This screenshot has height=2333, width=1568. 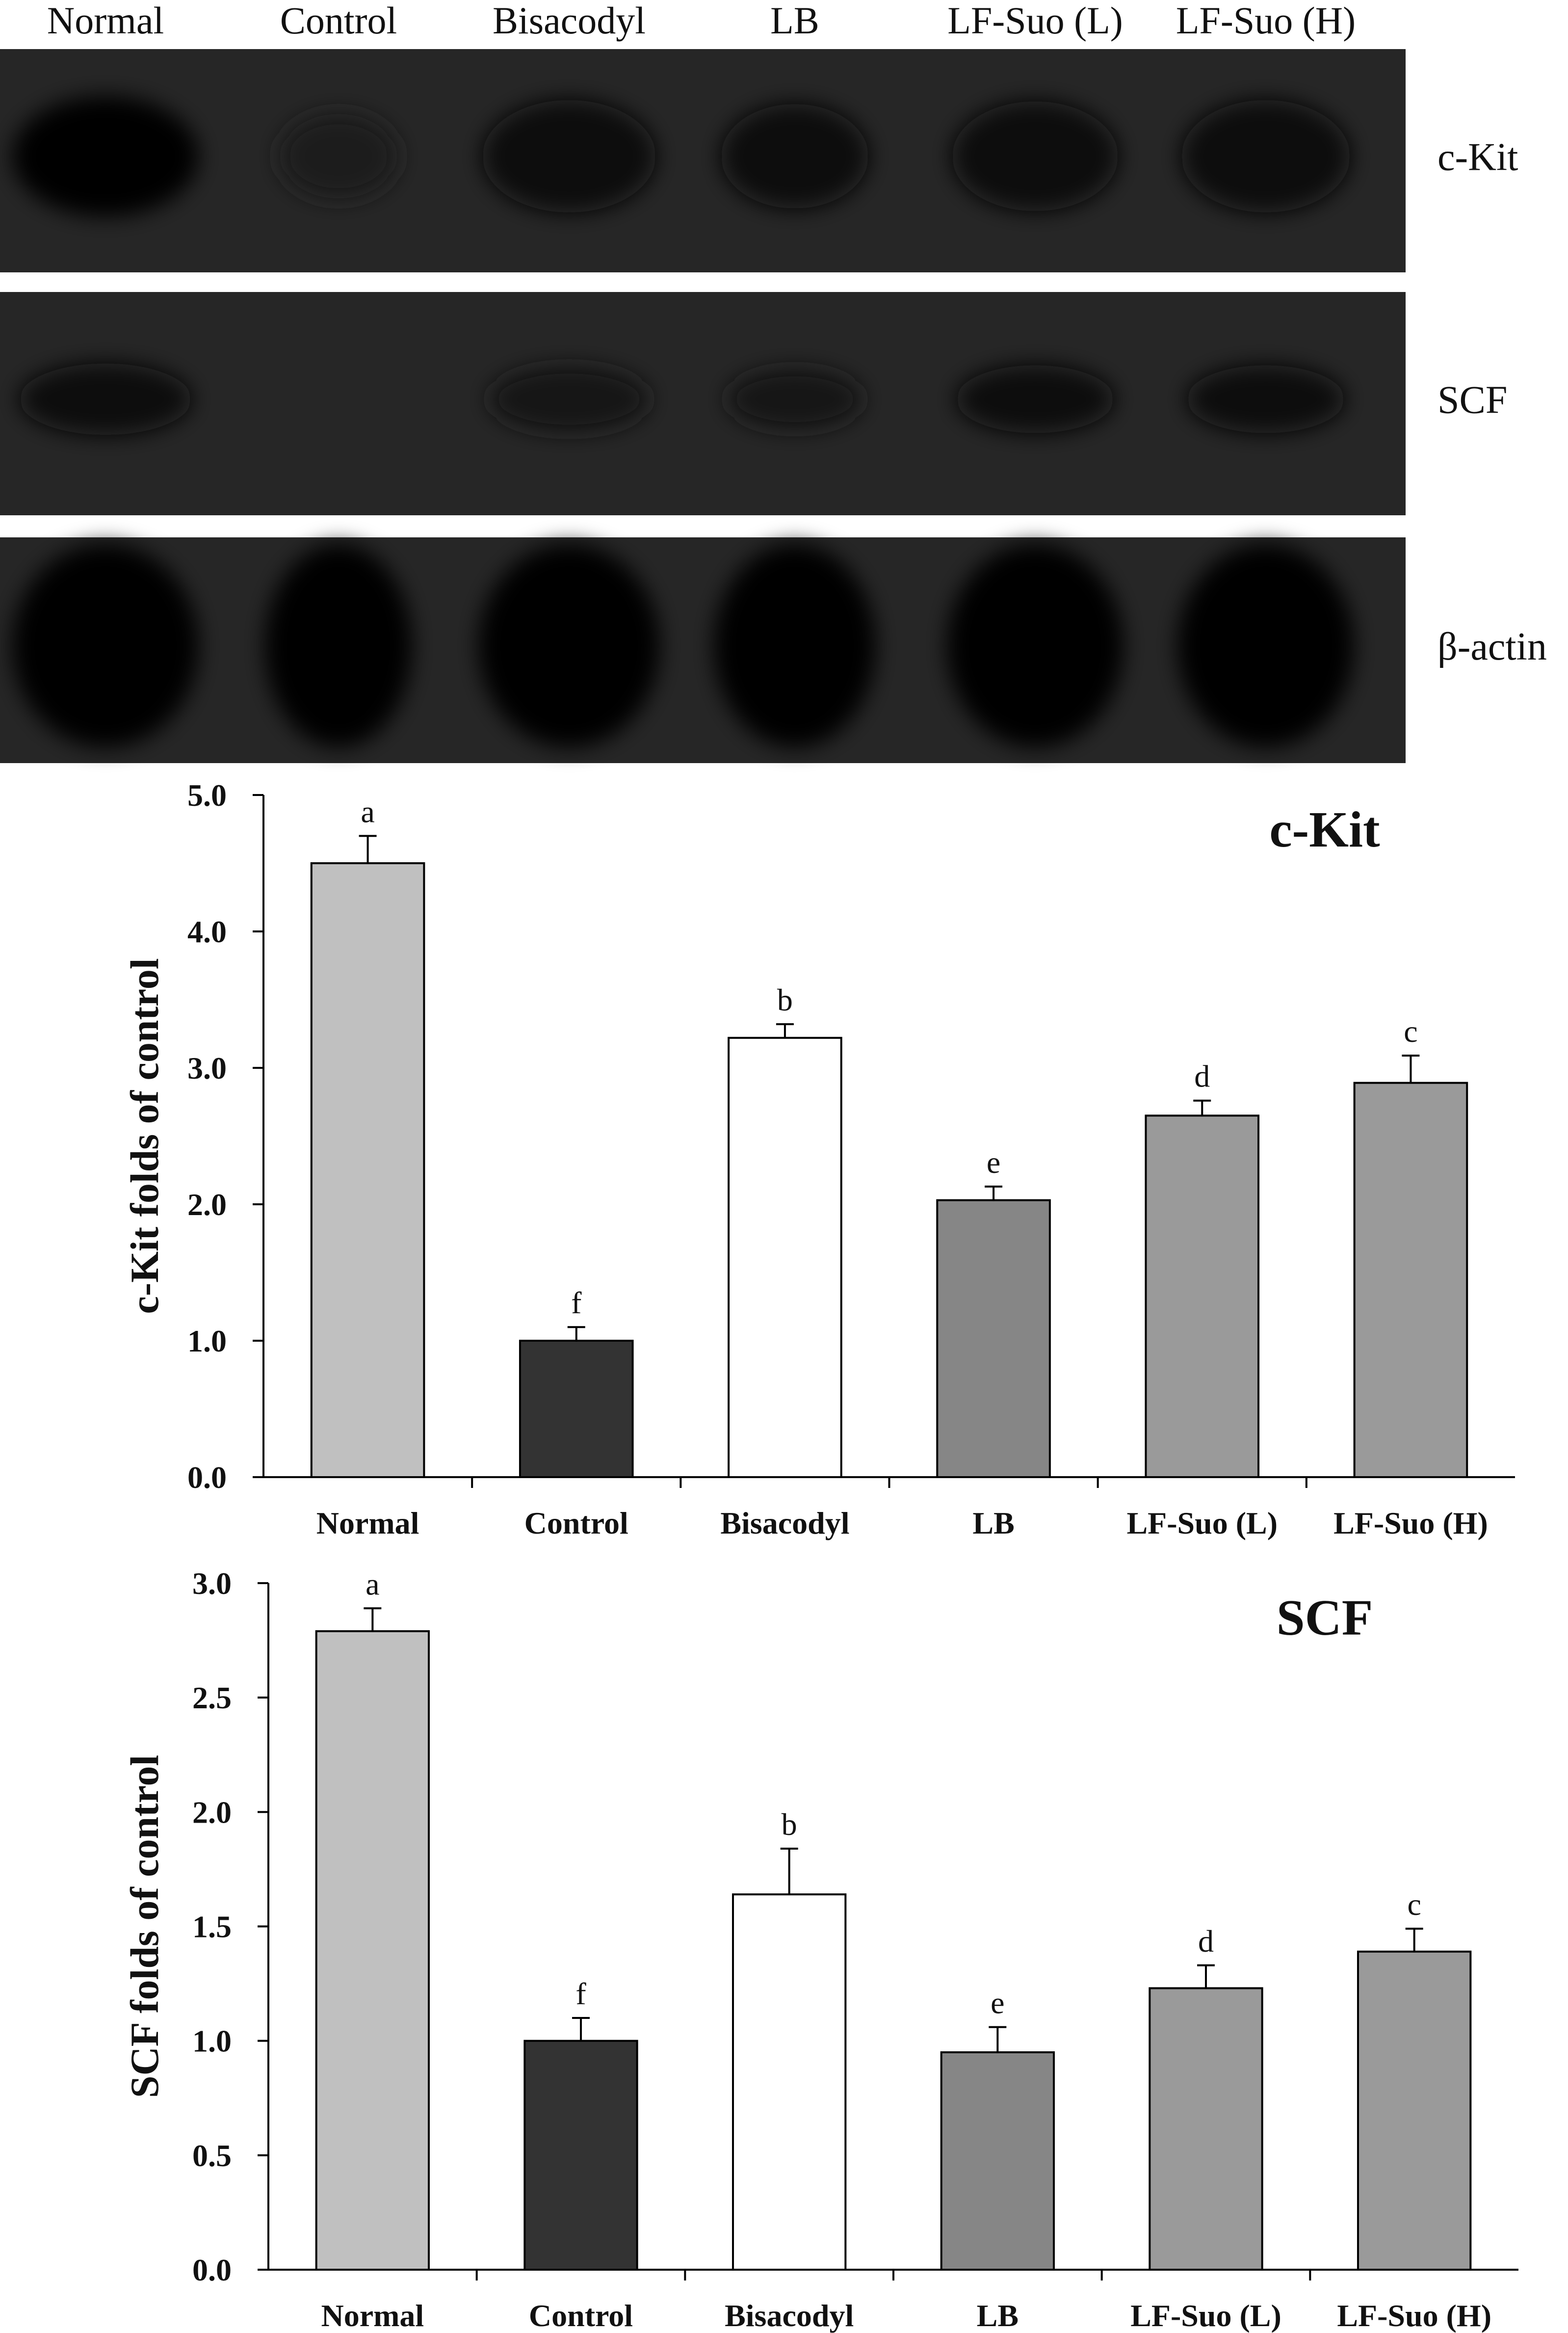 What do you see at coordinates (338, 21) in the screenshot?
I see `lane-label: Control` at bounding box center [338, 21].